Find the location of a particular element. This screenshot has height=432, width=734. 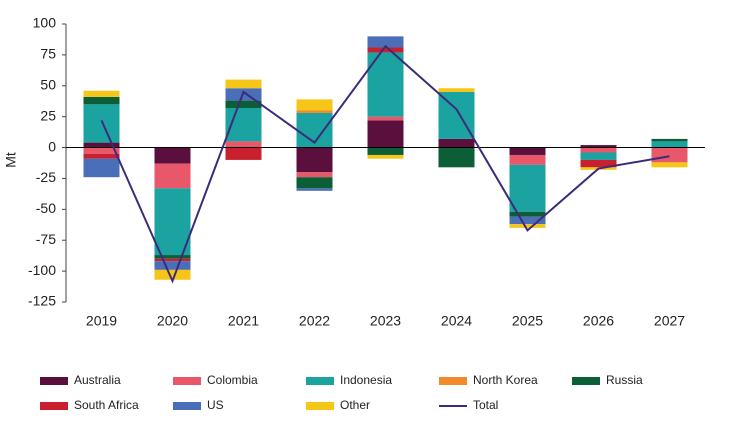

legend-label: Russia is located at coordinates (624, 380).